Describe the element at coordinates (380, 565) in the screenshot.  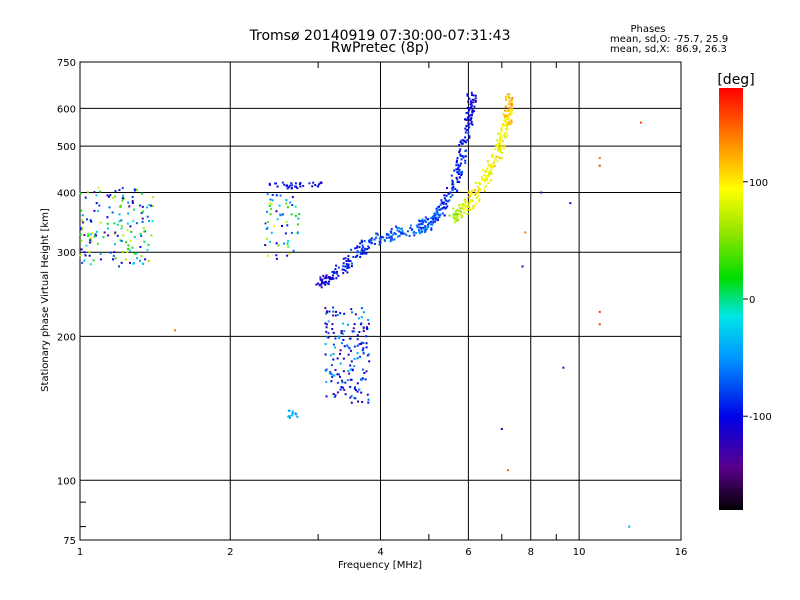
I see `x-axis-label: Frequency [MHz]` at that location.